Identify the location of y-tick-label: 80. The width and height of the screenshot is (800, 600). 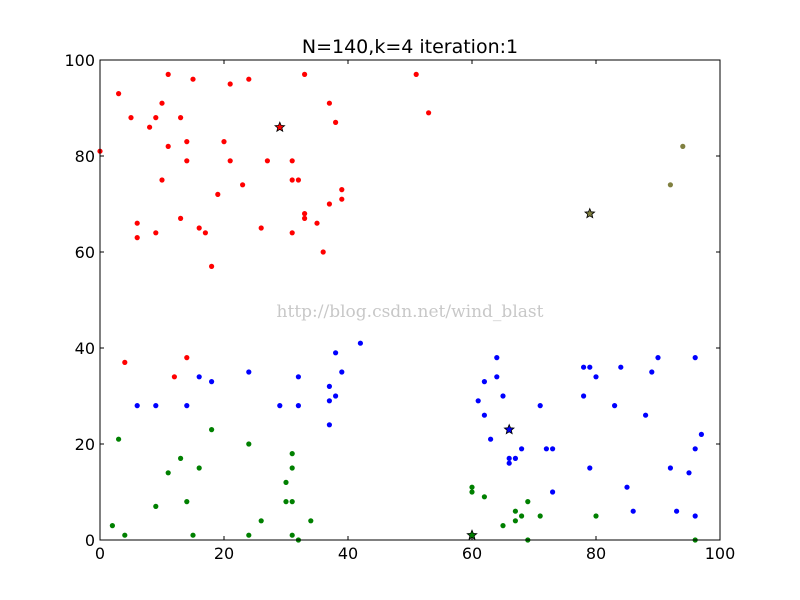
(85, 156).